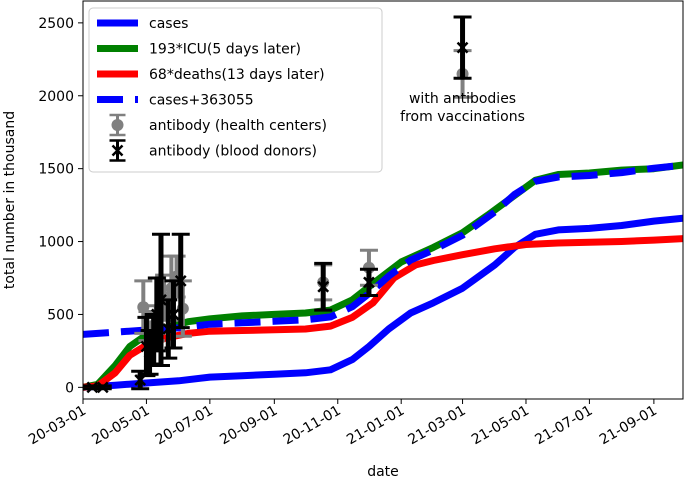  Describe the element at coordinates (60, 206) in the screenshot. I see `y-axis: 0 500 1000 1500 2000 2500` at that location.